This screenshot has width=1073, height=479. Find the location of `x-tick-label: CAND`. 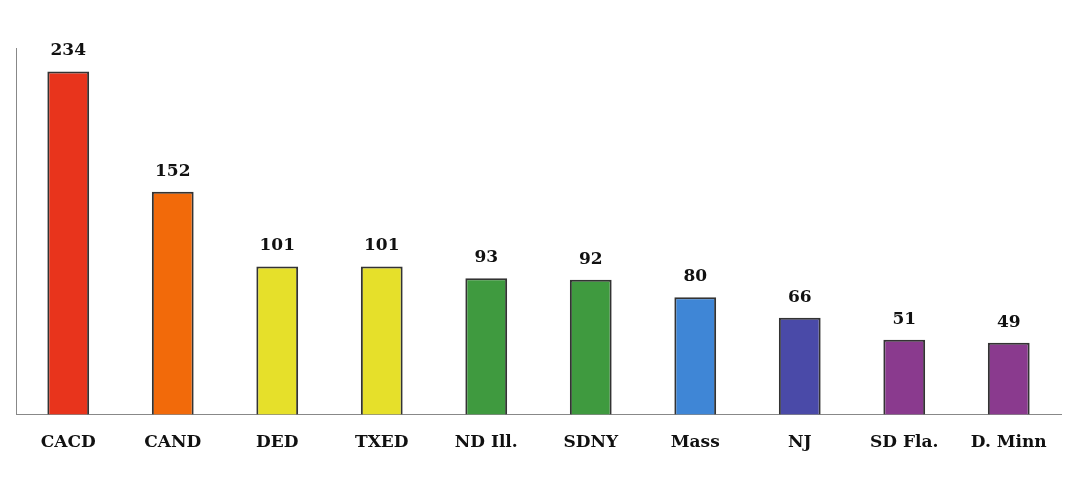

x-tick-label: CAND is located at coordinates (173, 441).